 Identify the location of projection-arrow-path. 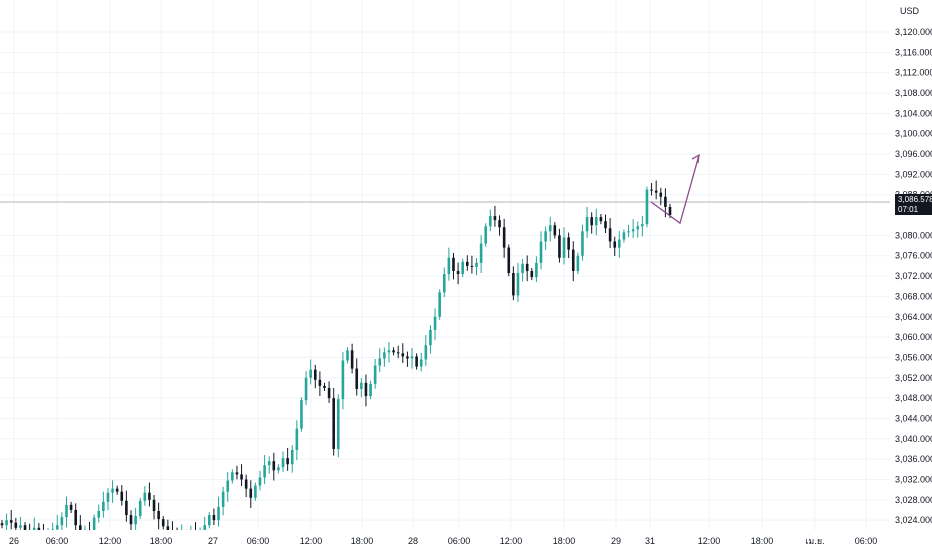
(675, 189).